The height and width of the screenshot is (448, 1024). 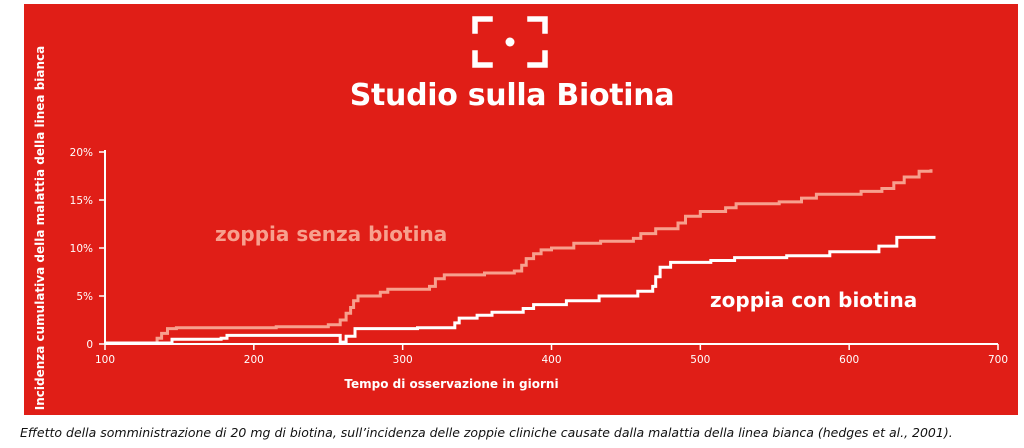 I want to click on y-tick-label: 15%, so click(x=81, y=201).